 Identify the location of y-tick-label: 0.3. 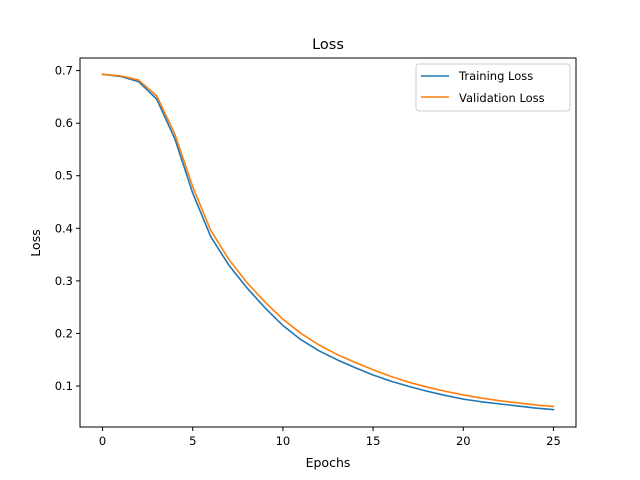
(64, 281).